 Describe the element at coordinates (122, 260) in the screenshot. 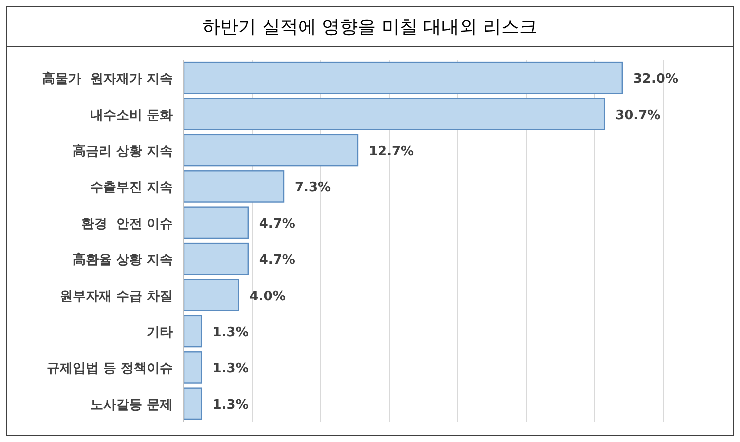

I see `y-tick-label: 高환율 상황 지속` at that location.